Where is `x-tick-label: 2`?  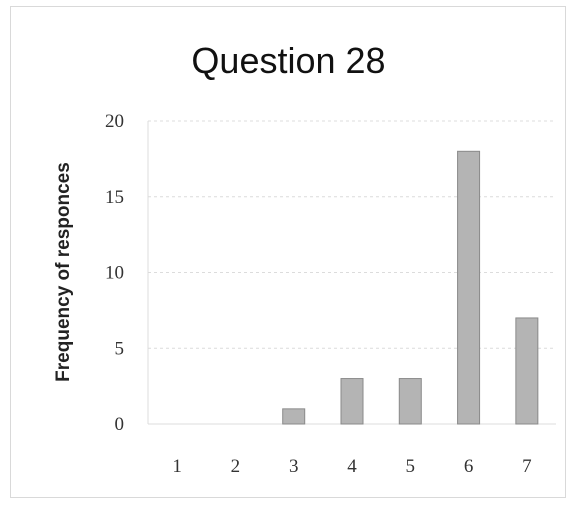 x-tick-label: 2 is located at coordinates (236, 466).